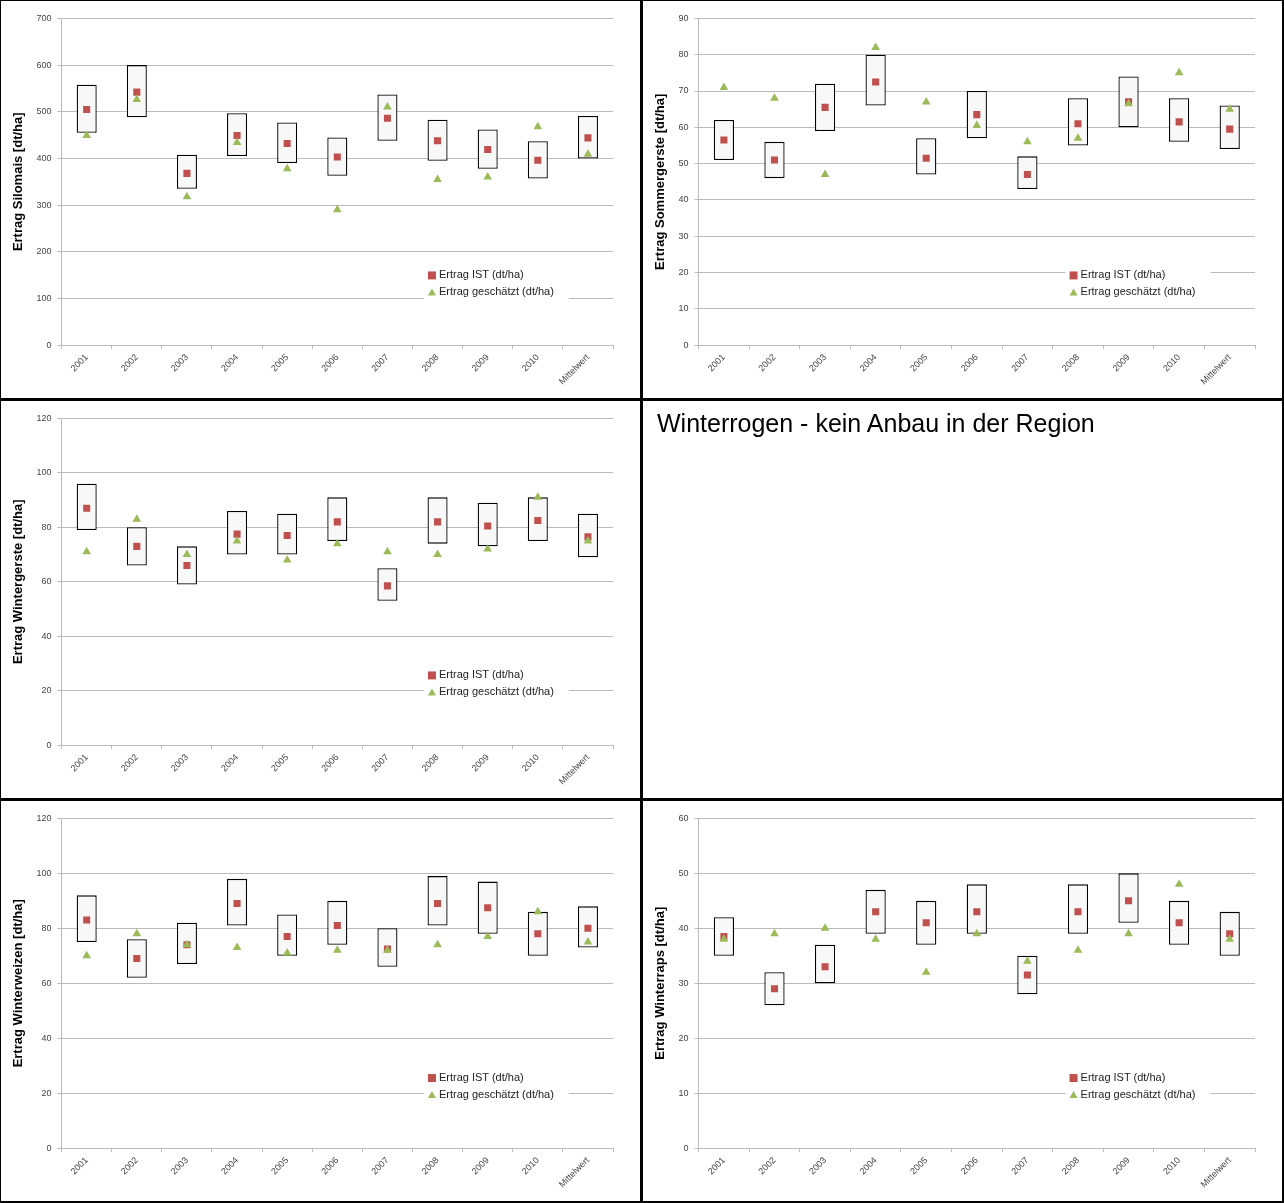 This screenshot has width=1284, height=1203. I want to click on y-tick-label: 300, so click(44, 204).